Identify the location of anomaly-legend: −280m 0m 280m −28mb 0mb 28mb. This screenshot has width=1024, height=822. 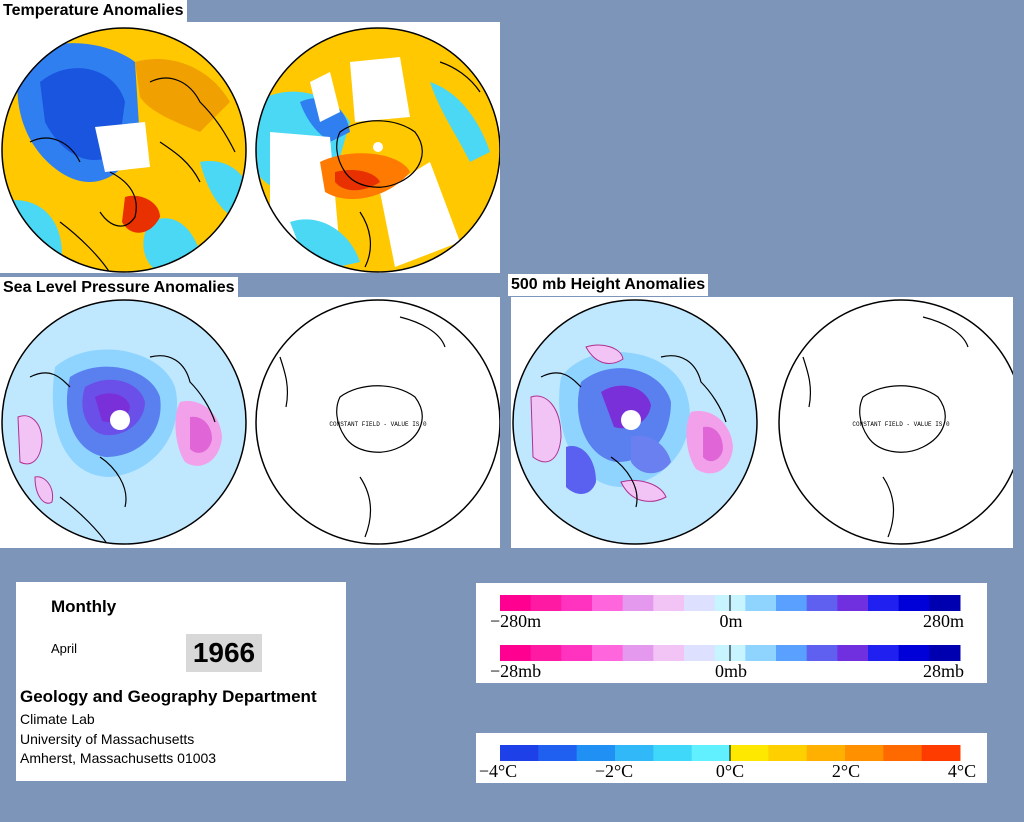
(731, 633).